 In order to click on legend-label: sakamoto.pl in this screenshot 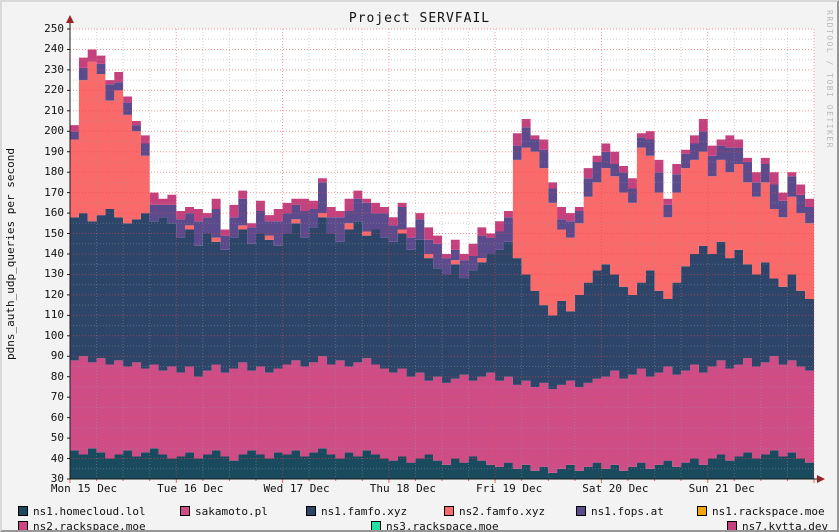, I will do `click(231, 511)`.